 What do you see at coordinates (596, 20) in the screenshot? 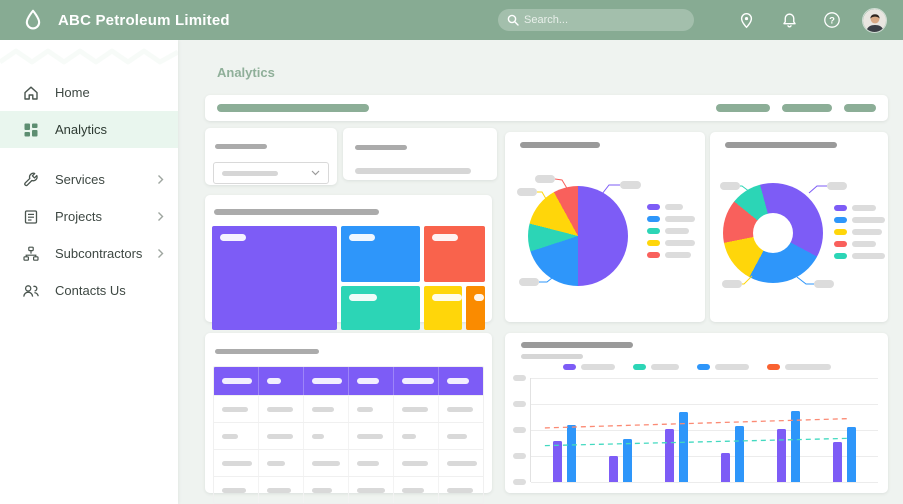
I see `search-input` at bounding box center [596, 20].